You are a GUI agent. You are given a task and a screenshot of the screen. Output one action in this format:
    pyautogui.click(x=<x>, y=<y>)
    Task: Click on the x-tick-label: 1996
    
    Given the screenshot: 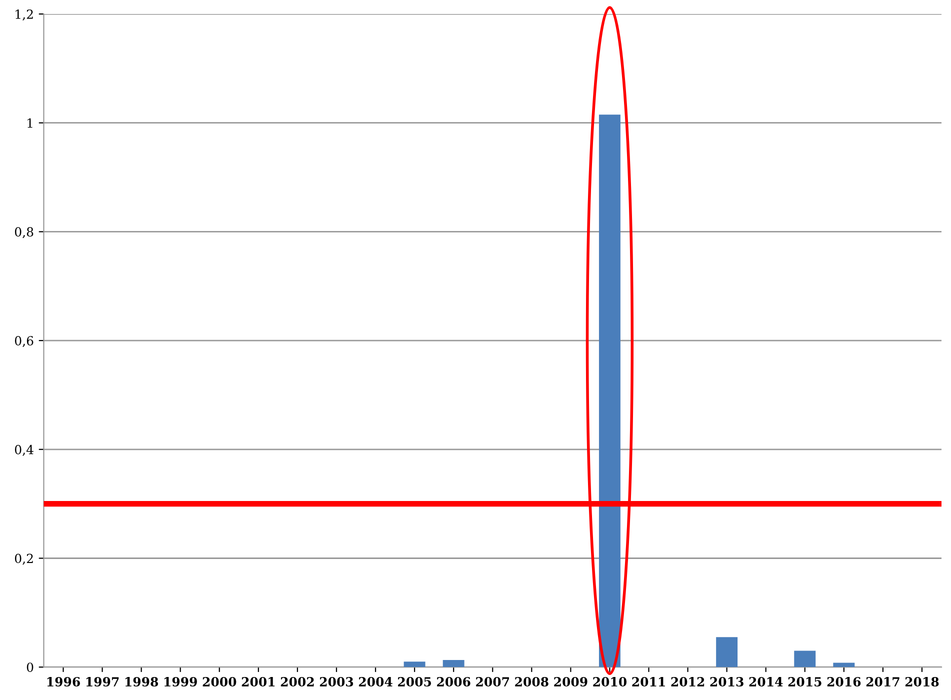 What is the action you would take?
    pyautogui.click(x=63, y=681)
    